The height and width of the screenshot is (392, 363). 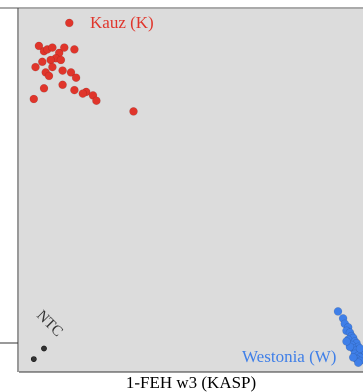 What do you see at coordinates (191, 382) in the screenshot?
I see `chart-title: 1-FEH w3 (KASP)` at bounding box center [191, 382].